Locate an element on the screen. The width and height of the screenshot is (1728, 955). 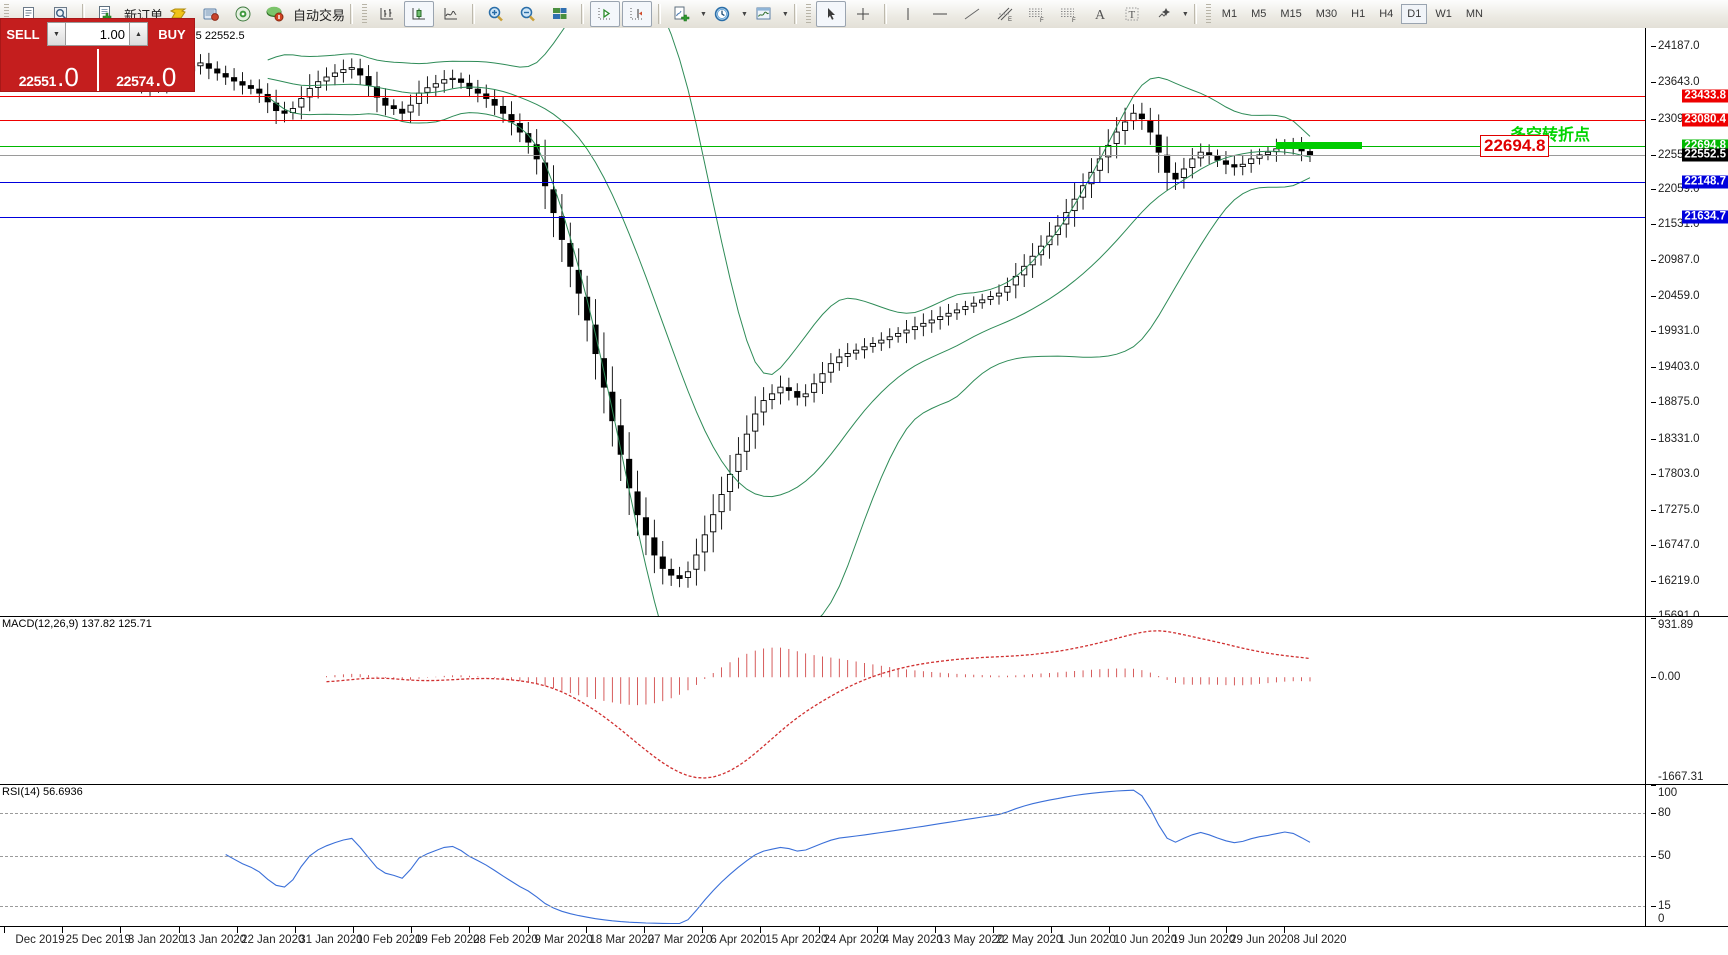
date-tick-label: 18 Mar 2020 is located at coordinates (622, 940).